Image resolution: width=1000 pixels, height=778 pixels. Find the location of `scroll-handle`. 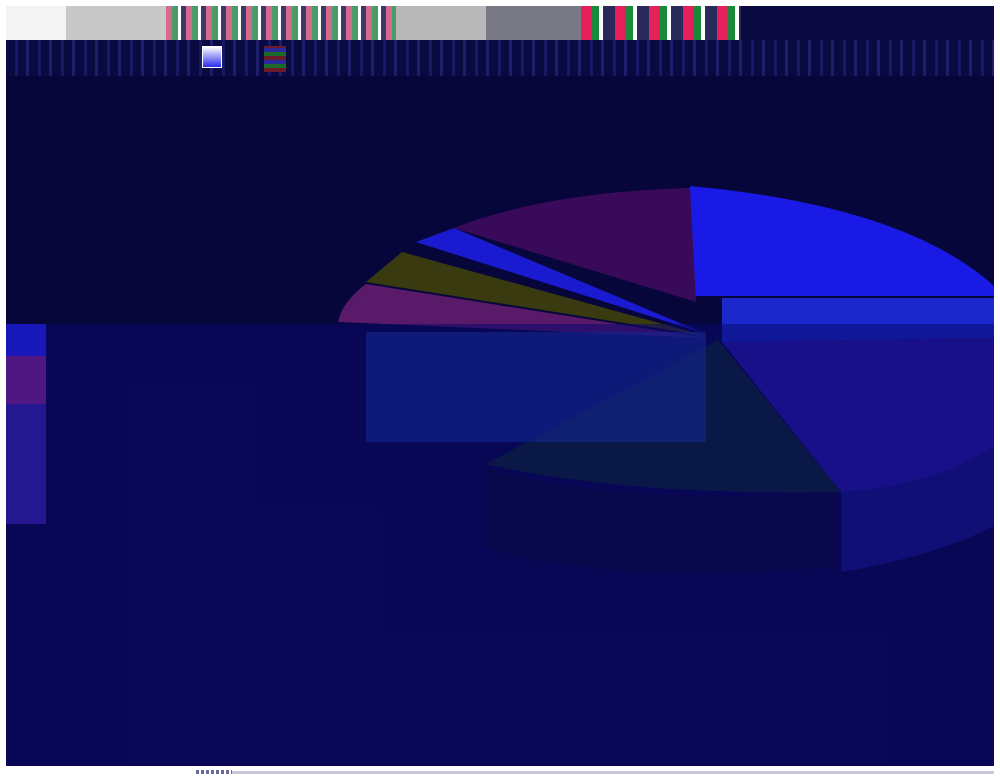

scroll-handle is located at coordinates (214, 772).